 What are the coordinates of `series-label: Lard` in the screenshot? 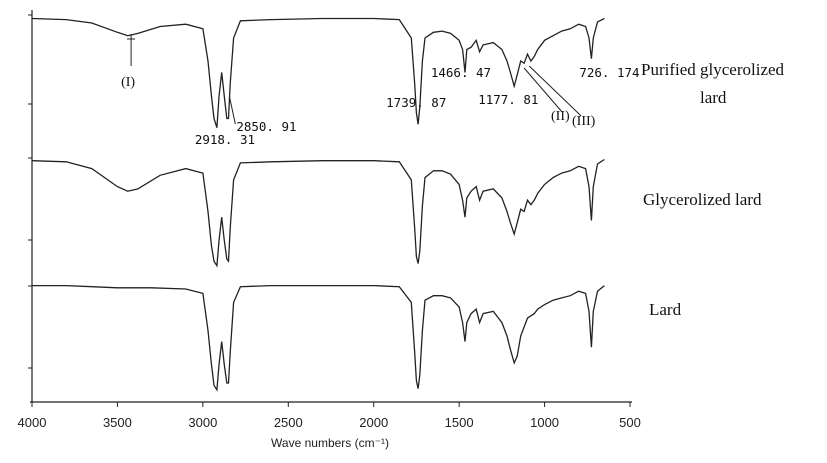 It's located at (665, 309).